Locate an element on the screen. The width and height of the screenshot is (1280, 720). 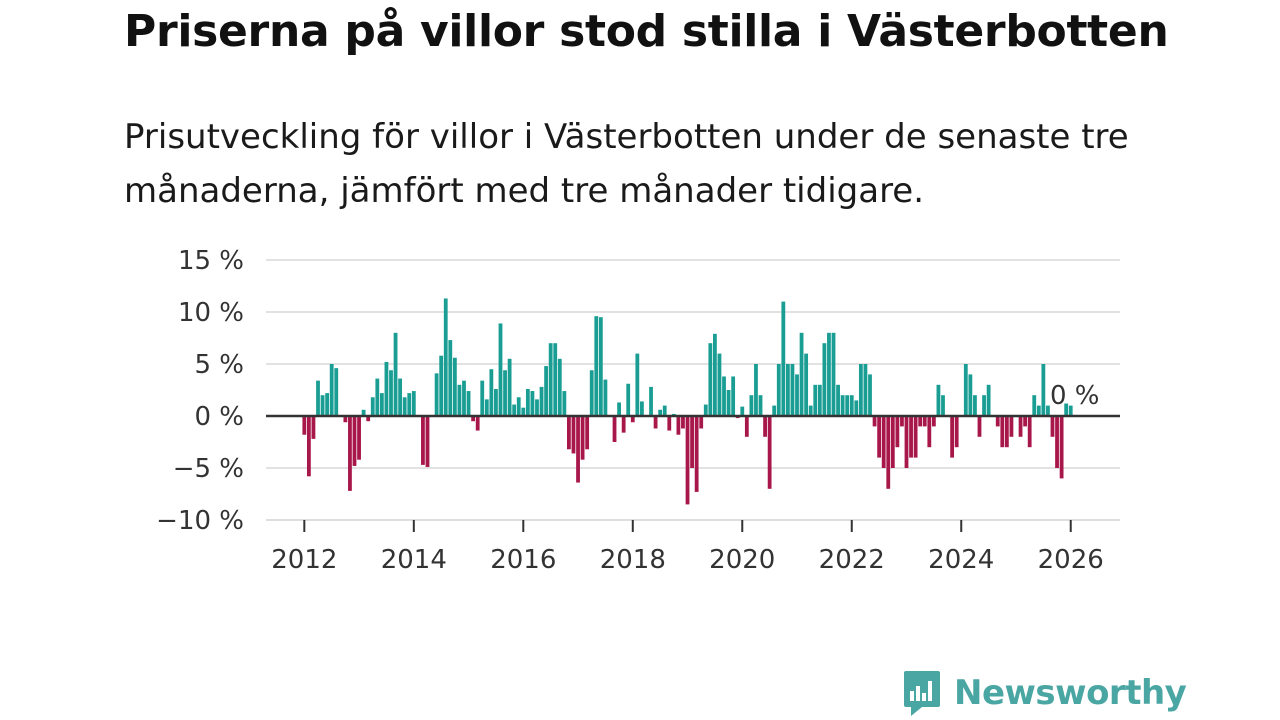
y-tick-label: 5 % is located at coordinates (219, 365).